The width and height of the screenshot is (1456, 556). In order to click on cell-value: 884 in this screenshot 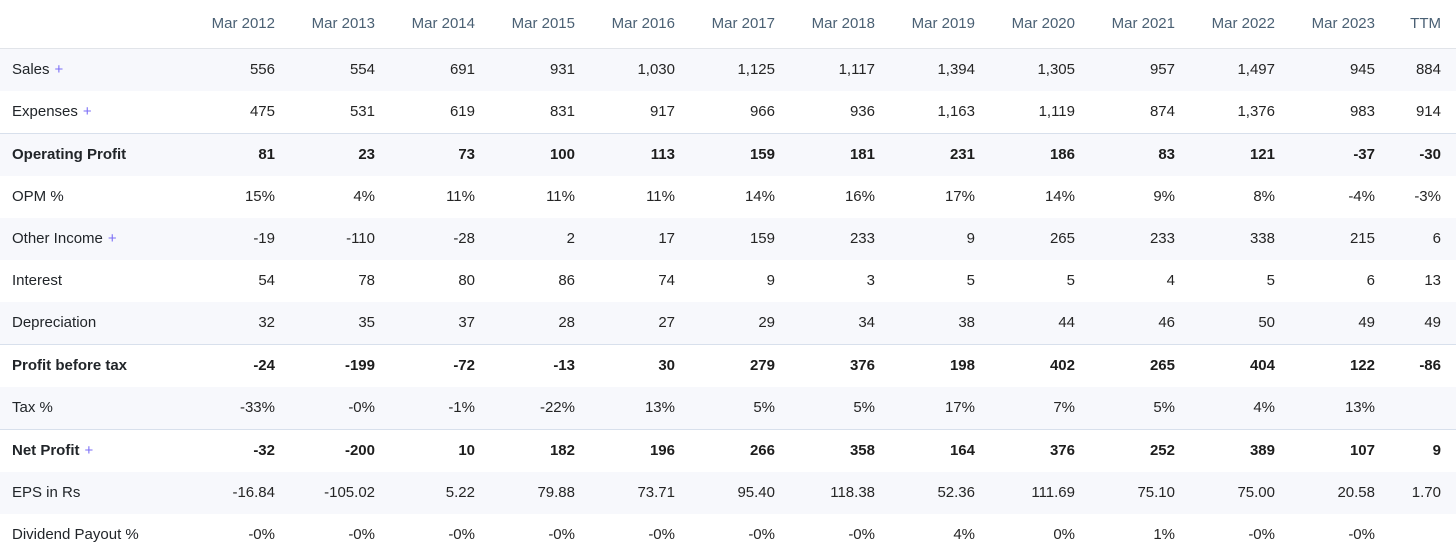, I will do `click(1415, 70)`.